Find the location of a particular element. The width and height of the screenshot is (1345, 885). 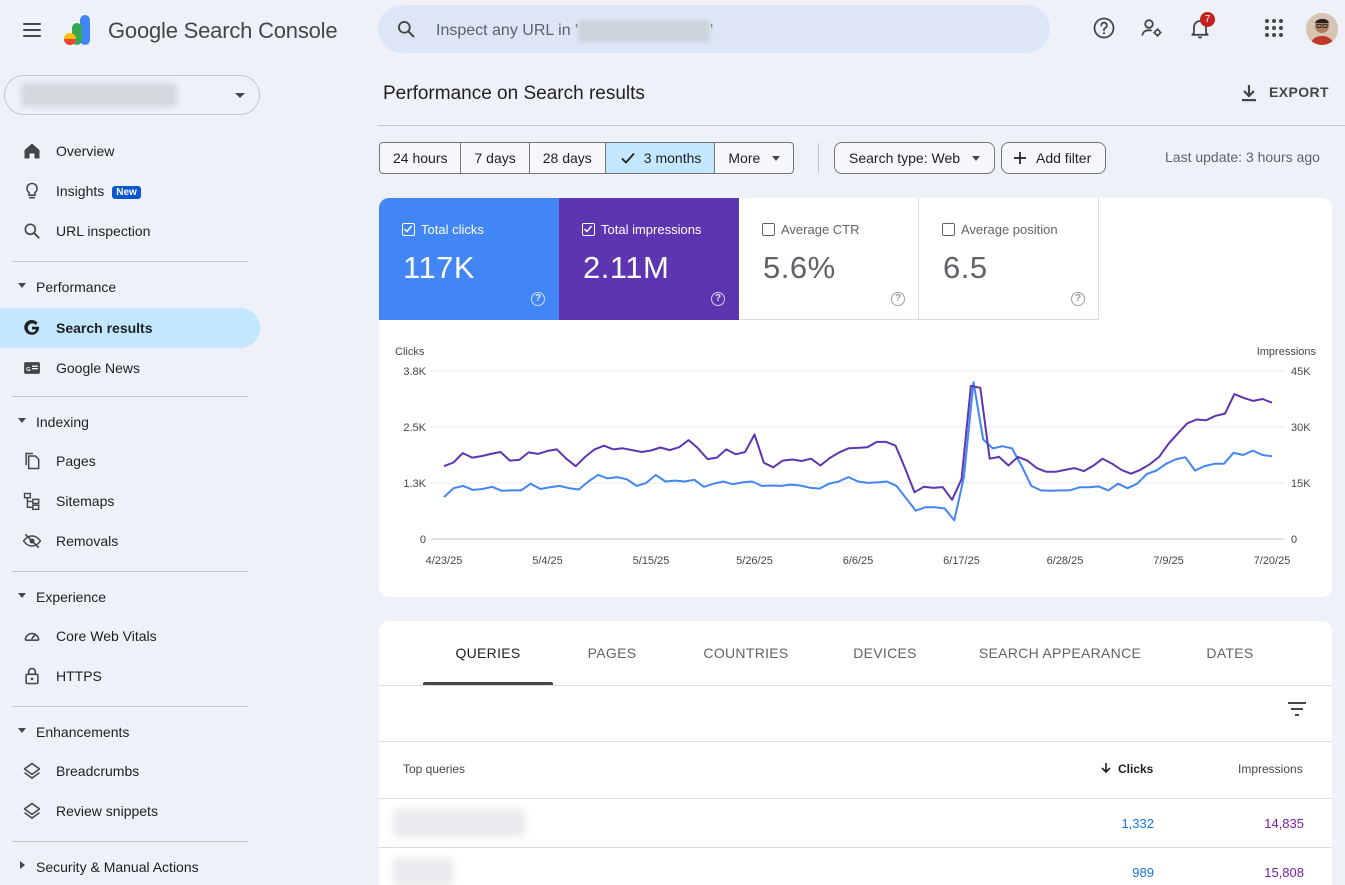

series-line-impressions is located at coordinates (858, 442).